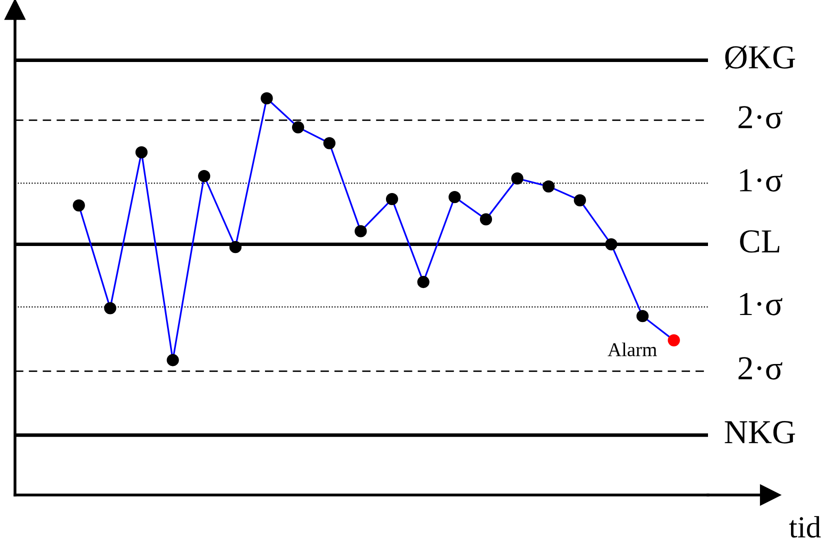  I want to click on ref-line-label: CL, so click(760, 241).